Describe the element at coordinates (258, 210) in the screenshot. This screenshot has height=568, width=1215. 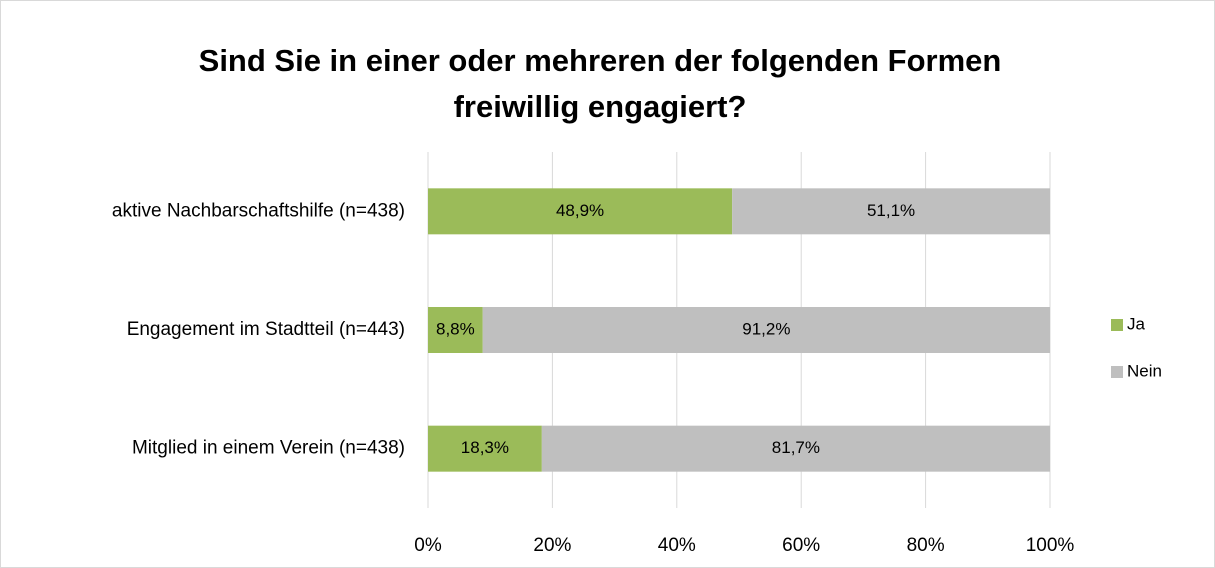
I see `y-tick-label: aktive Nachbarschaftshilfe (n=438)` at that location.